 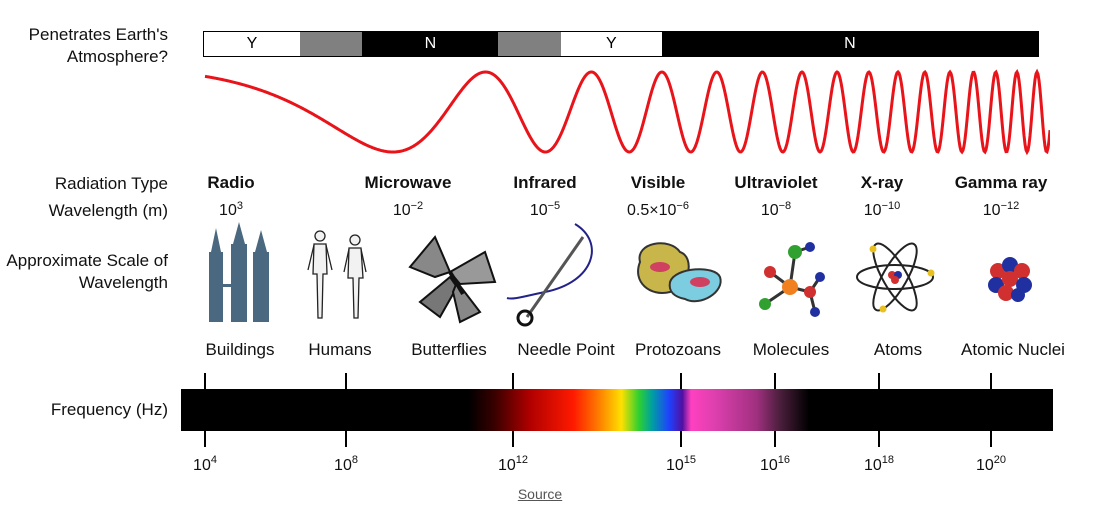 What do you see at coordinates (1013, 349) in the screenshot?
I see `scale-object-label: Atomic Nuclei` at bounding box center [1013, 349].